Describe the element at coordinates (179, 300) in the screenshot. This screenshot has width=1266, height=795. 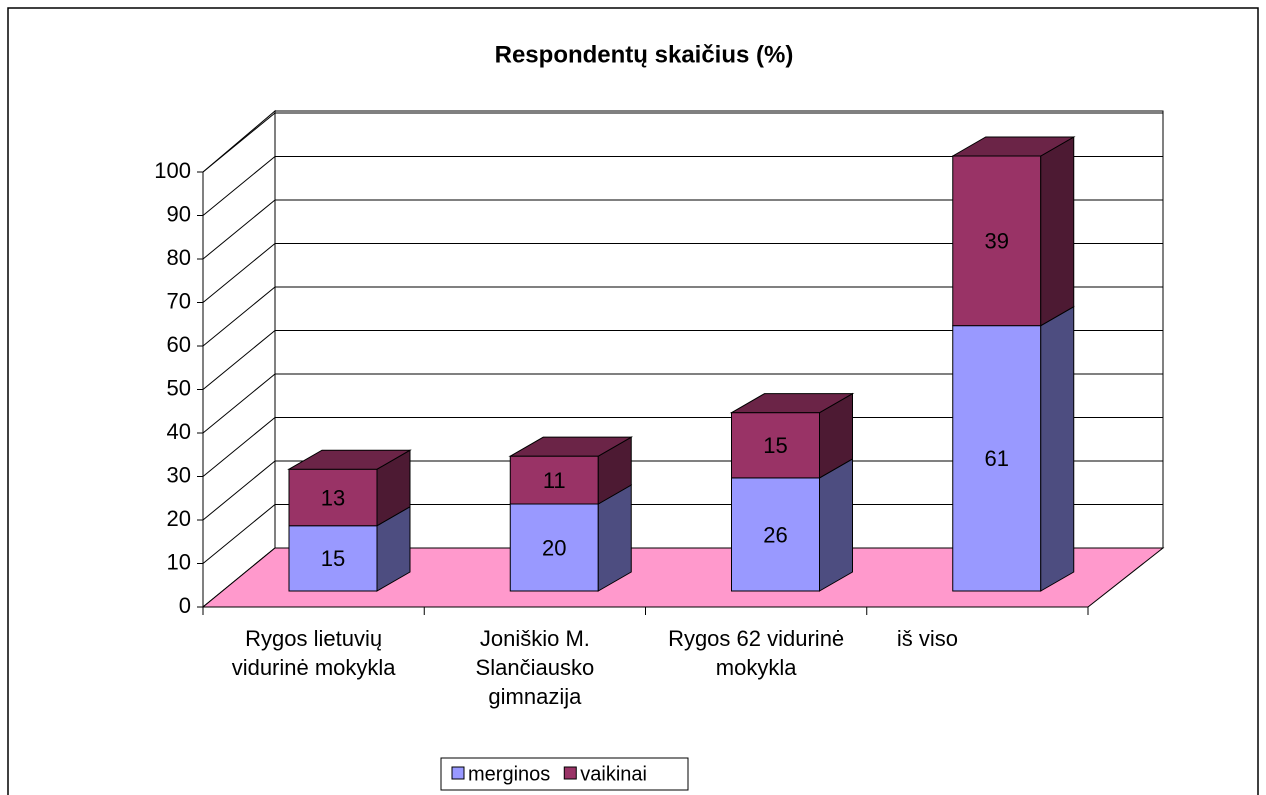
I see `y-tick-label: 70` at that location.